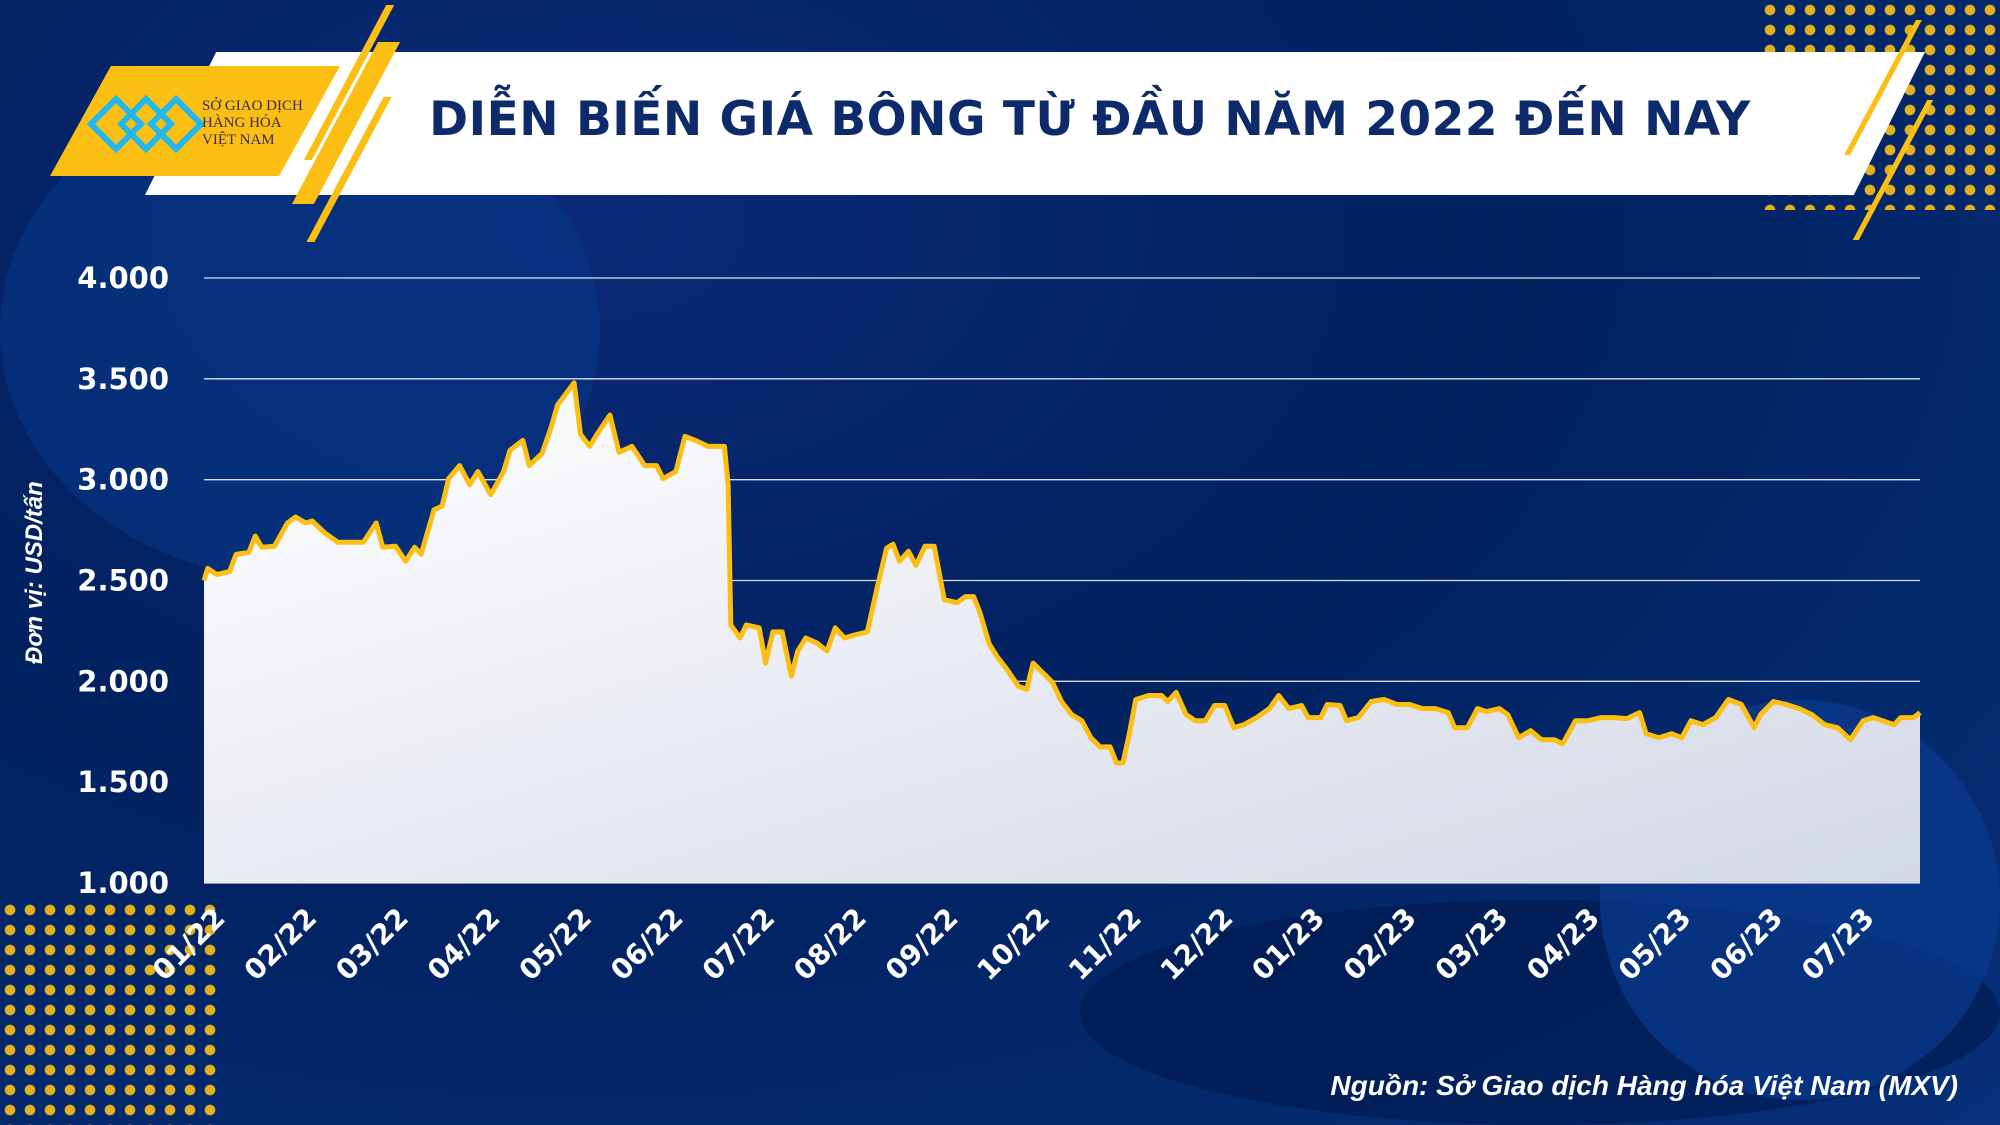 This screenshot has height=1125, width=2000. Describe the element at coordinates (1746, 944) in the screenshot. I see `x-tick-label: 06/23` at that location.